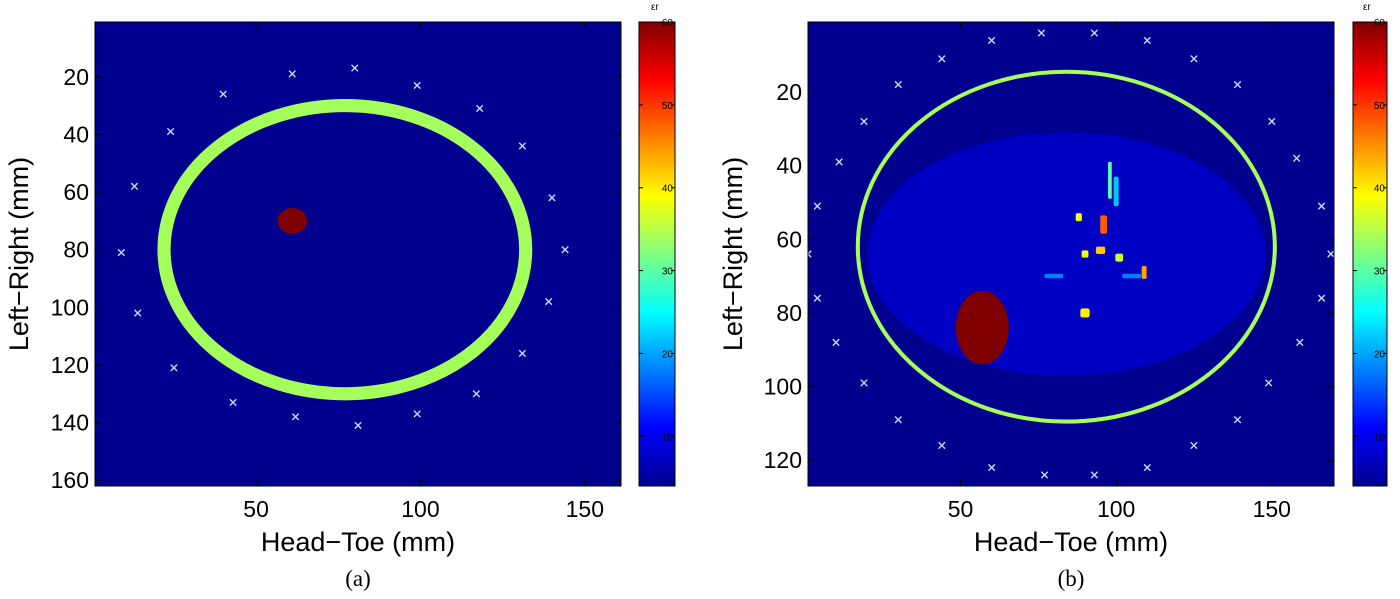 This screenshot has height=599, width=1400. Describe the element at coordinates (76, 77) in the screenshot. I see `y-tick-label: 20` at that location.